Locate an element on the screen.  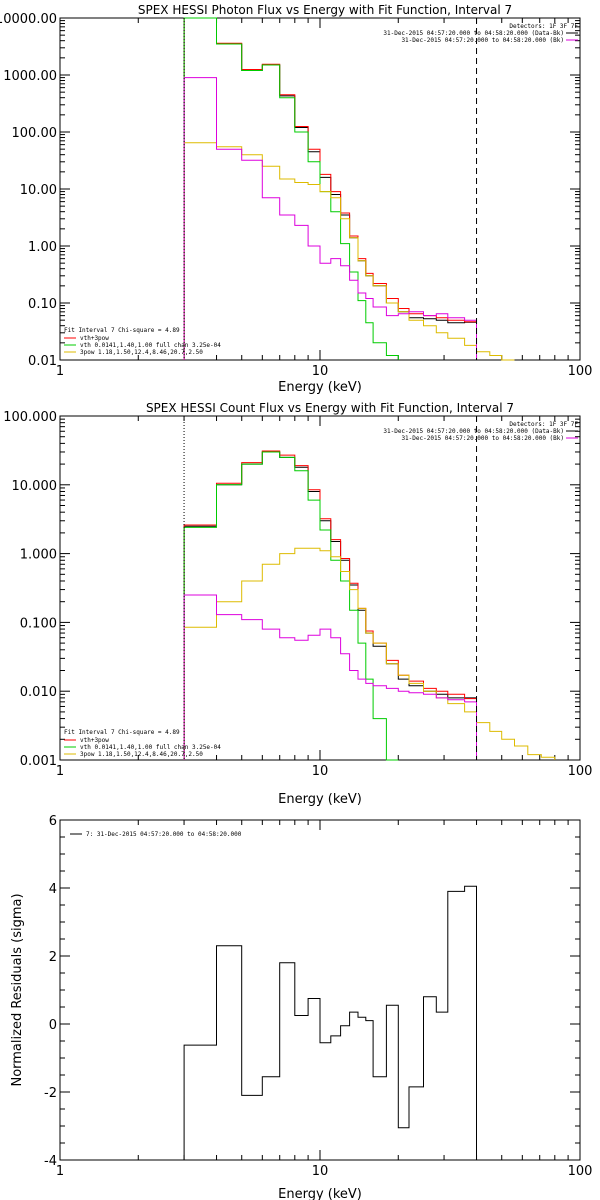
series-residuals is located at coordinates (330, 1022).